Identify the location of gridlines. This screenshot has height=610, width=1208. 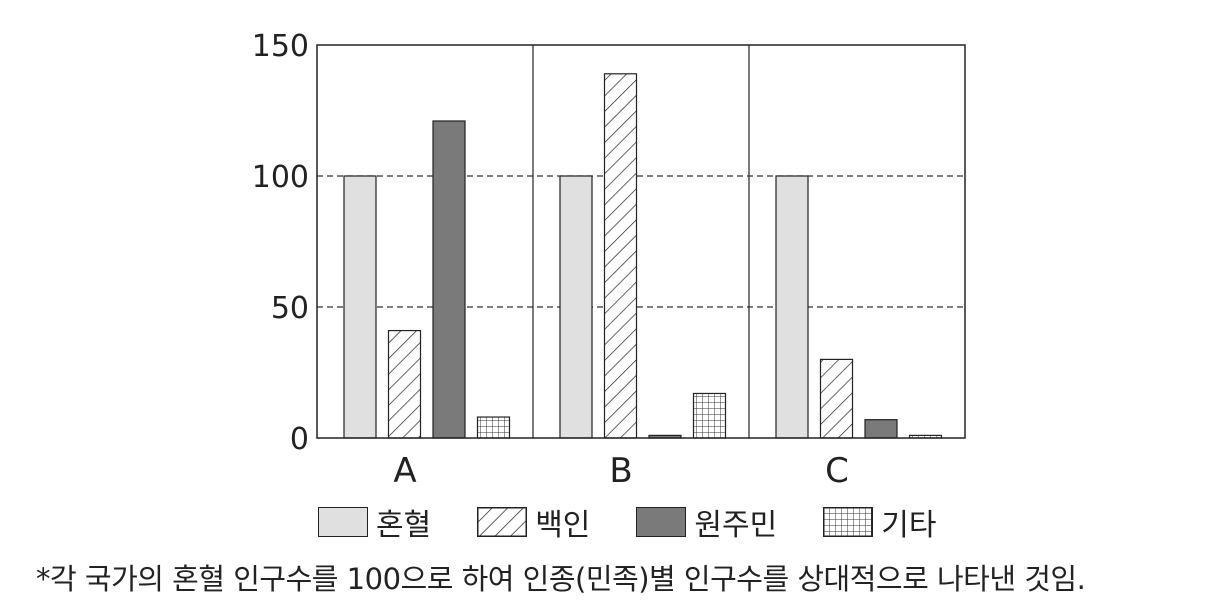
(641, 241).